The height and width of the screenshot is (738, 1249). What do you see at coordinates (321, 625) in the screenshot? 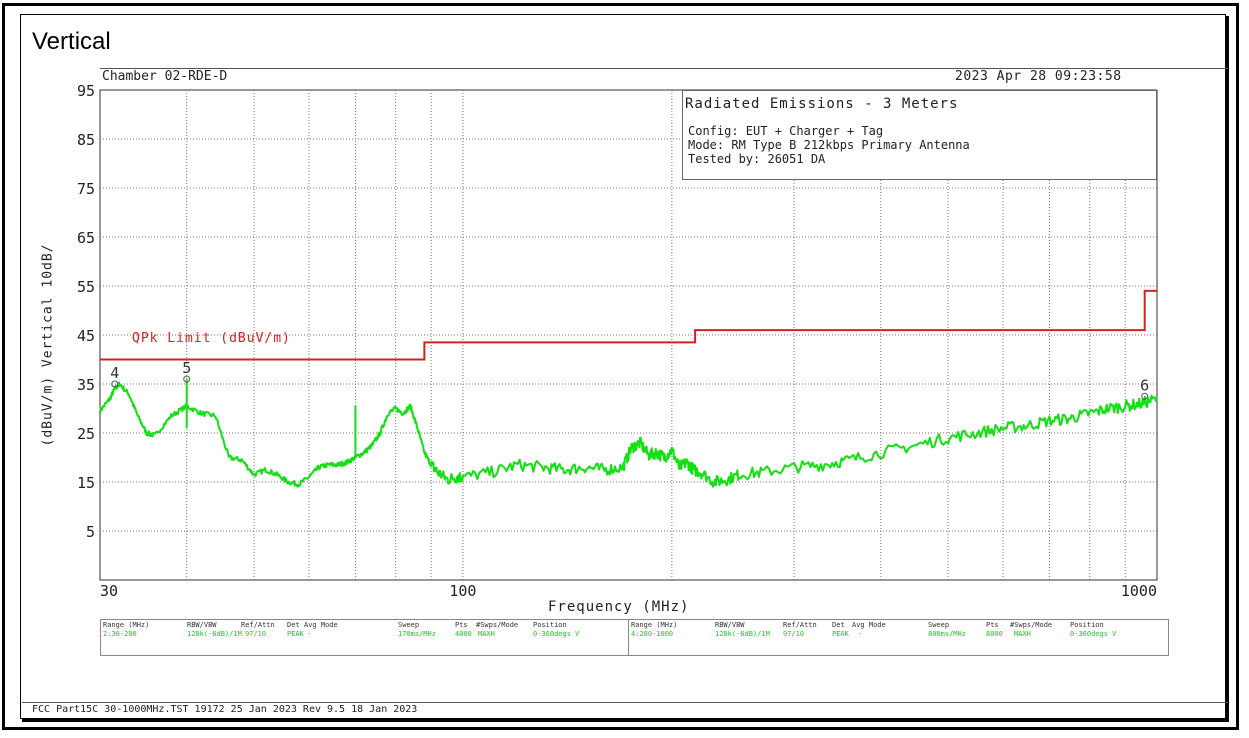
I see `settings-left-header-avg: Avg Mode` at bounding box center [321, 625].